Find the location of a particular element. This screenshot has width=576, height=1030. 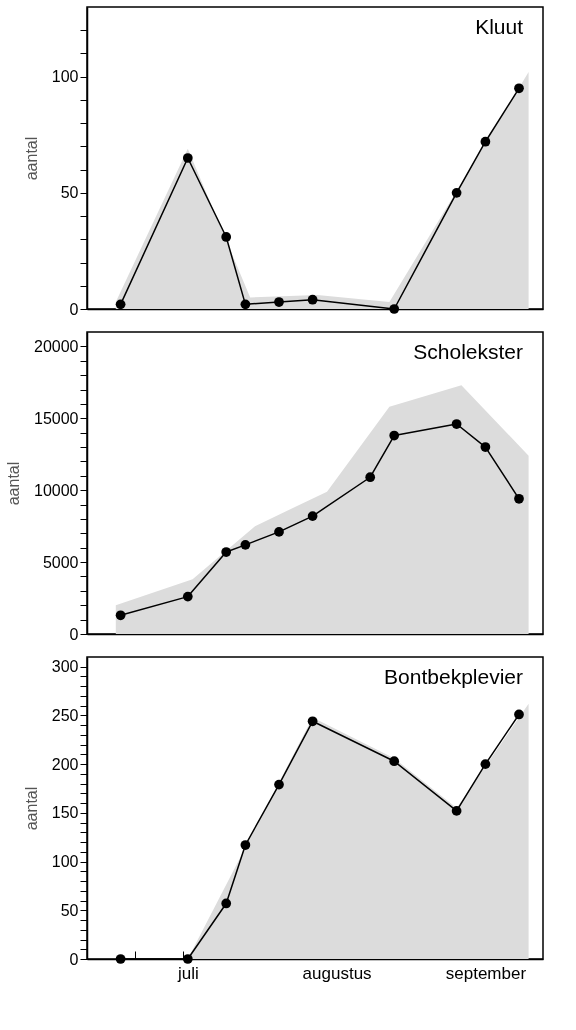

y-tick-label: 15000 is located at coordinates (56, 418).